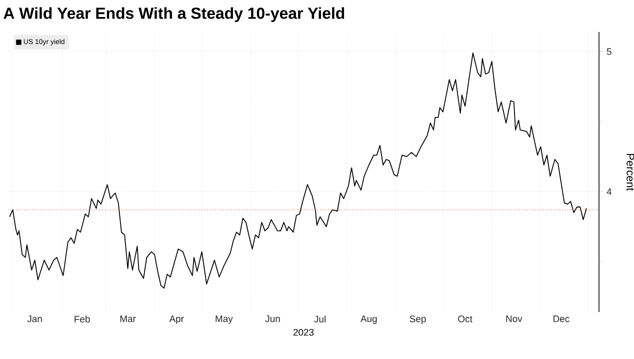 This screenshot has height=359, width=634. I want to click on x-tick-label: Nov, so click(514, 319).